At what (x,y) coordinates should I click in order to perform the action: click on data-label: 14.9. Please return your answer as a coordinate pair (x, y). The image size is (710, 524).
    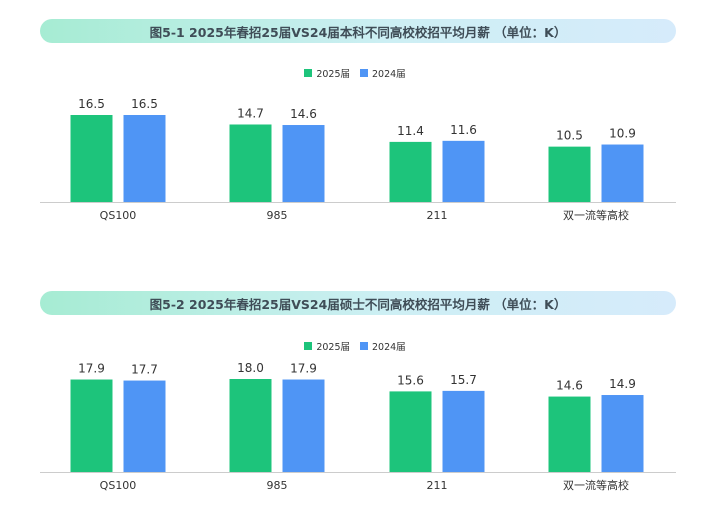
    Looking at the image, I should click on (622, 384).